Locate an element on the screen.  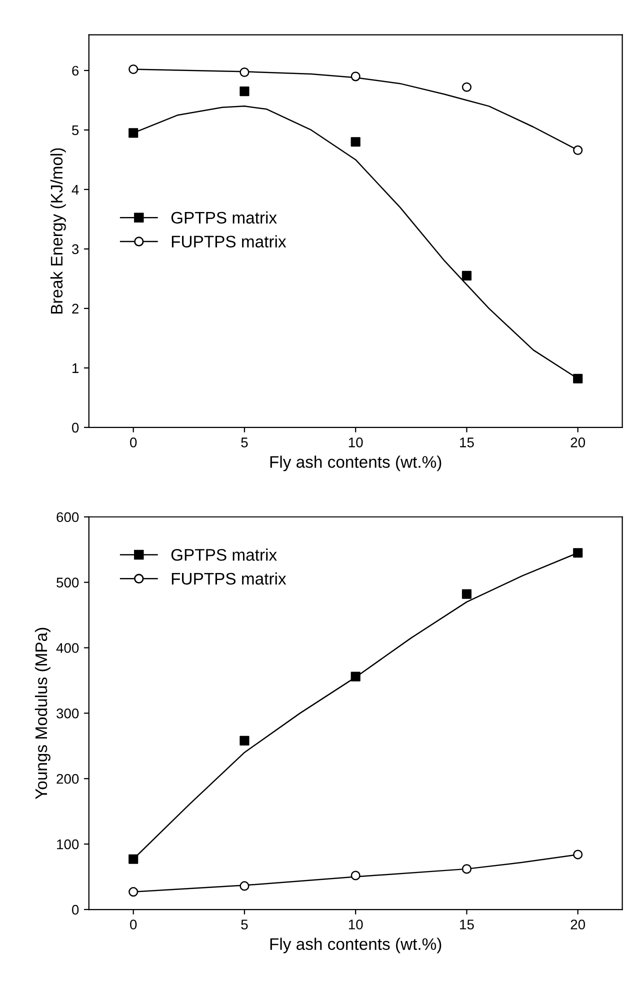
y-axis-title: Youngs Modulus (MPa) is located at coordinates (42, 714).